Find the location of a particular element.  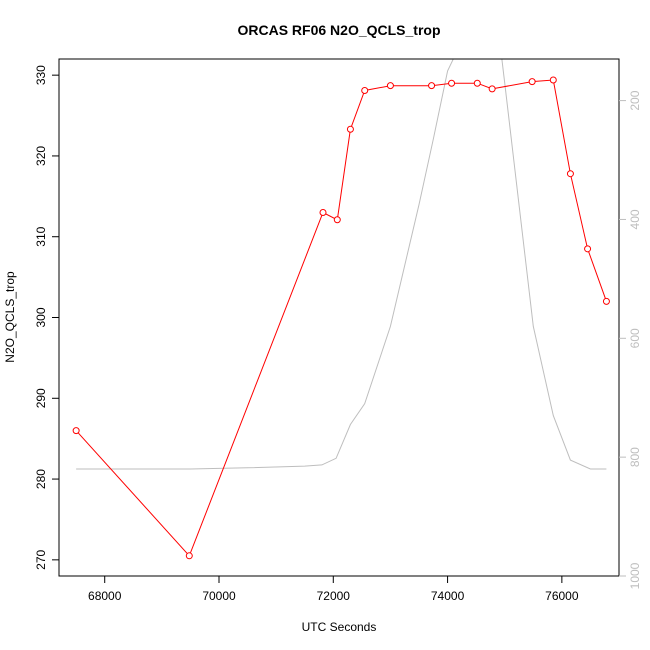

y2-tick-label: 600 is located at coordinates (635, 338).